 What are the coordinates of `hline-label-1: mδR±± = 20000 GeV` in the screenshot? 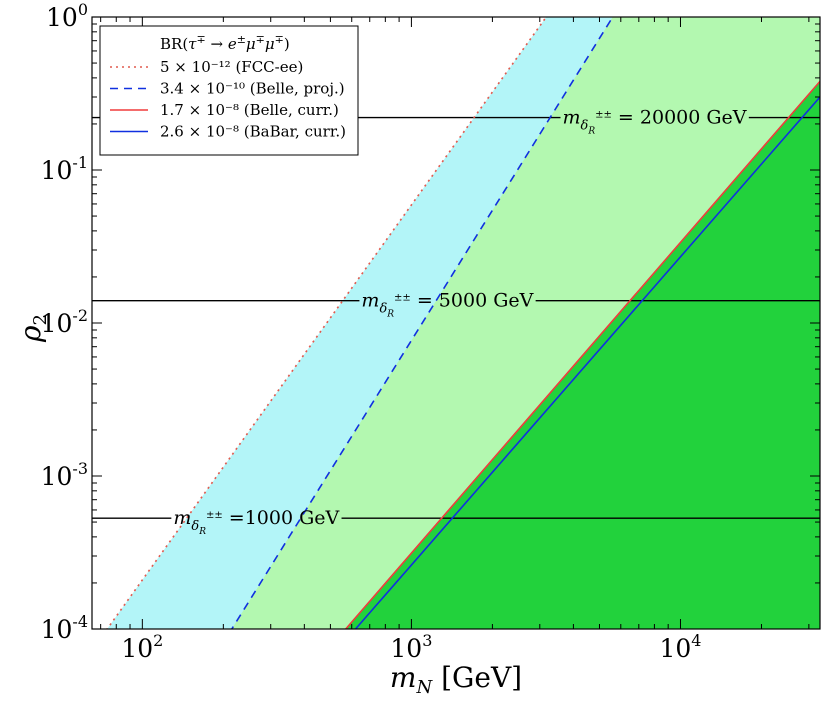 It's located at (654, 122).